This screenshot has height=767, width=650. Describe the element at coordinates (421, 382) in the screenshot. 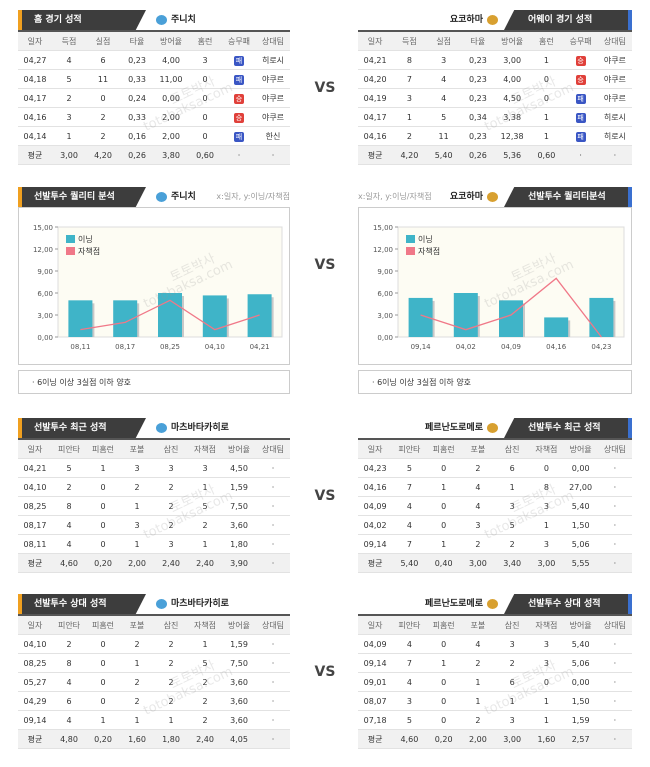

I see `note: · 6이닝 이상 3실점 이하 양호` at that location.